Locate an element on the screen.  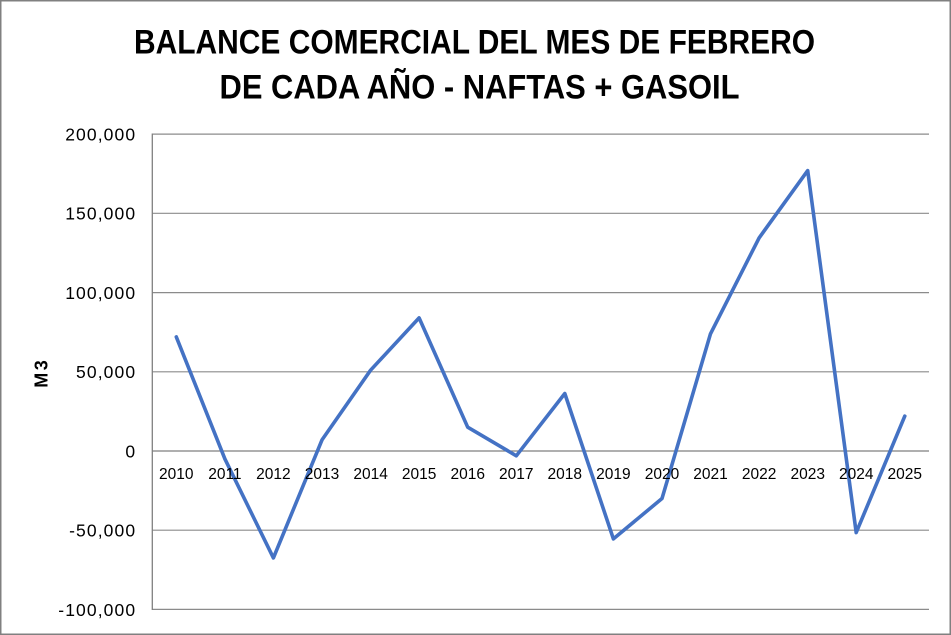
svg-text: 2016 is located at coordinates (467, 474).